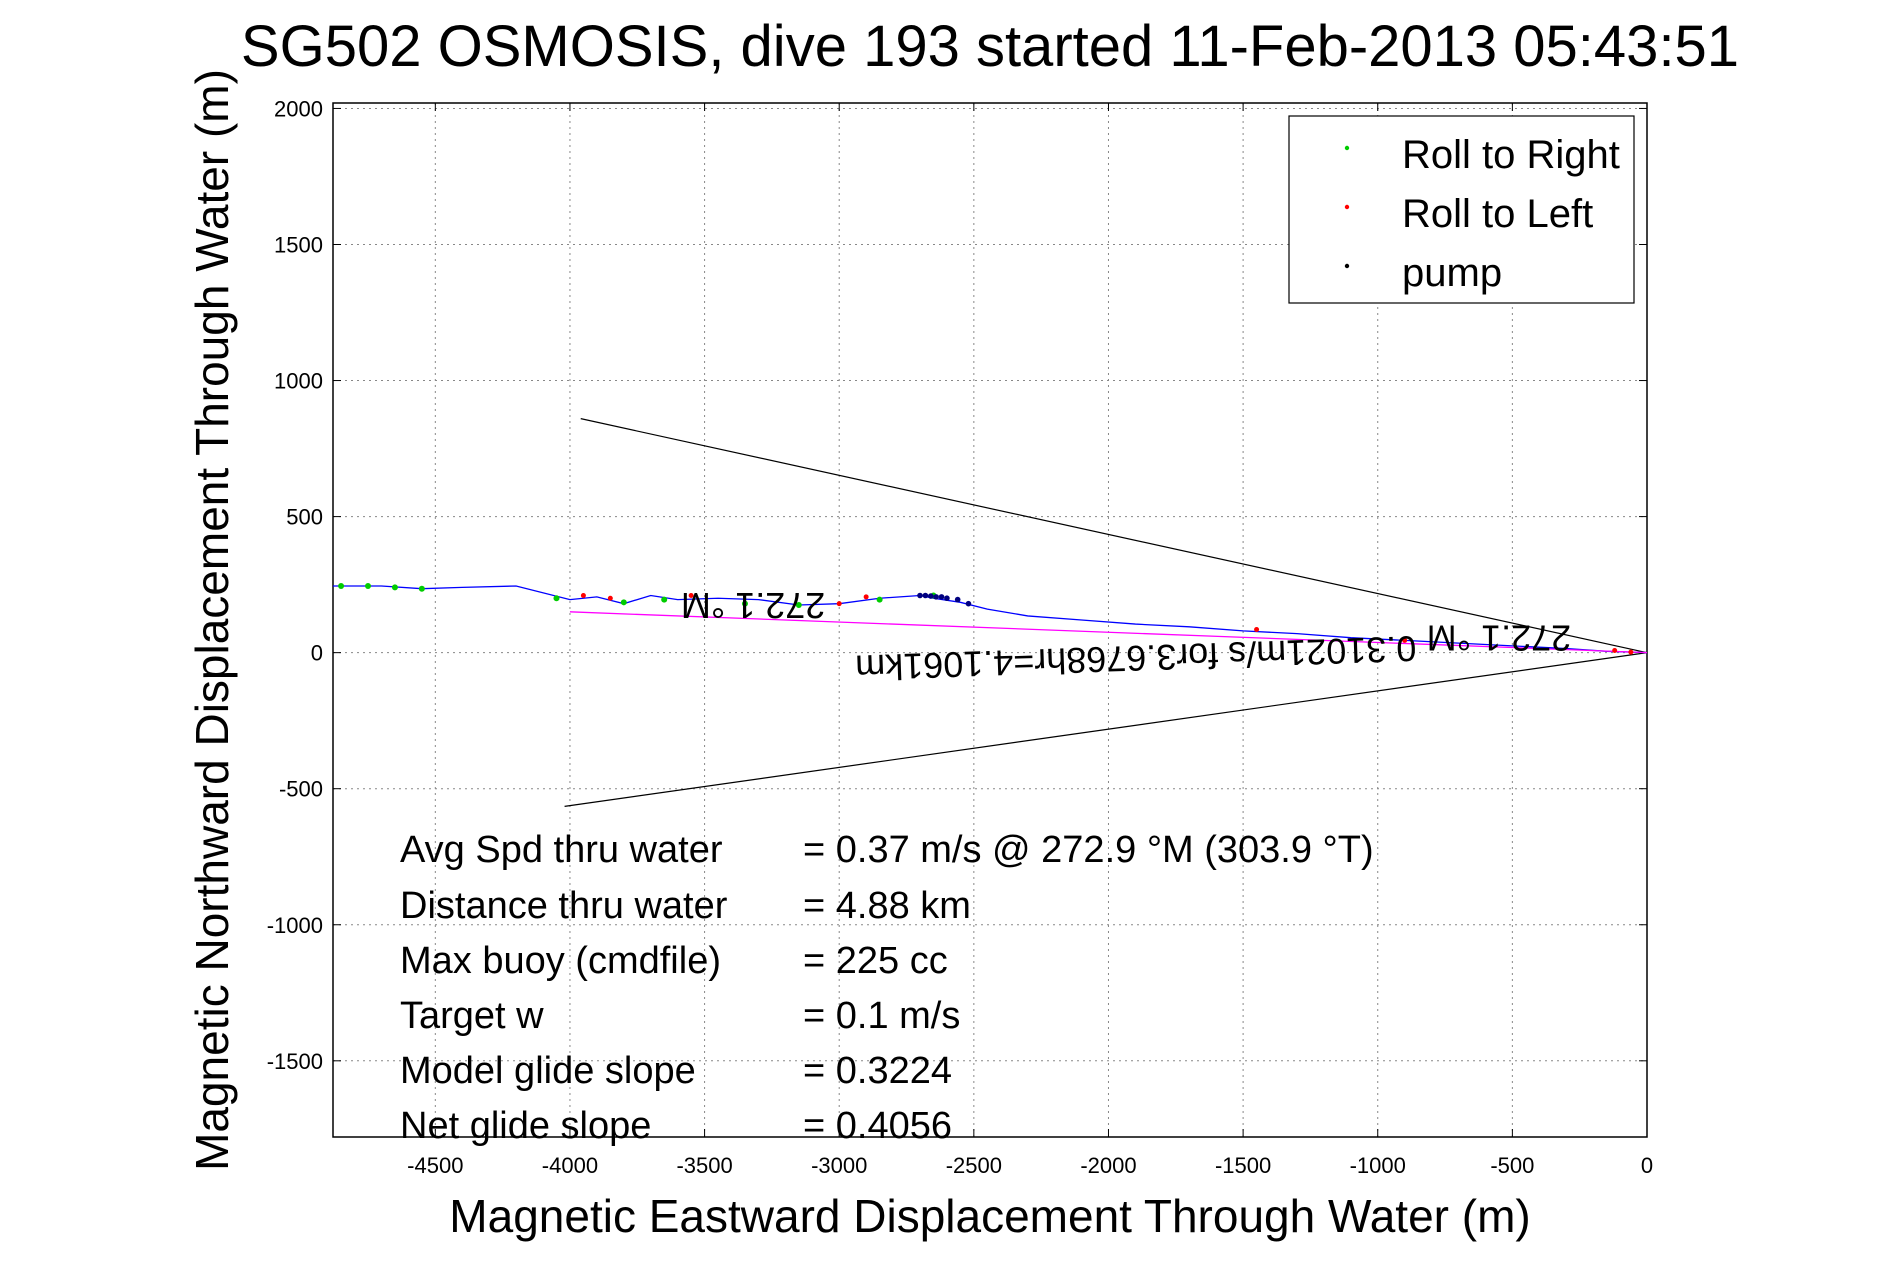 This screenshot has height=1262, width=1891. I want to click on stat-value: = 0.1 m/s, so click(881, 1016).